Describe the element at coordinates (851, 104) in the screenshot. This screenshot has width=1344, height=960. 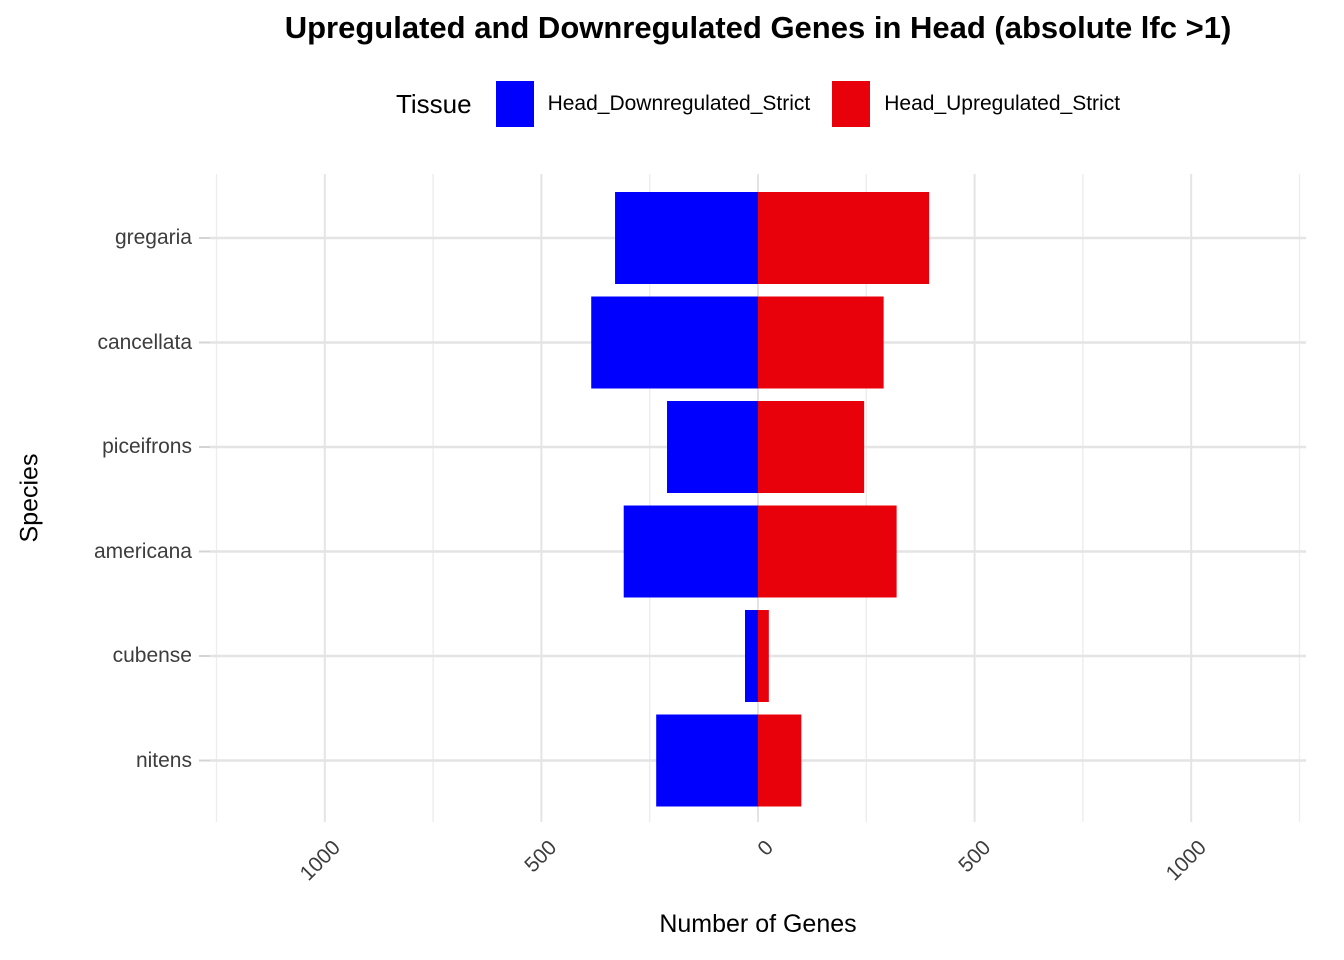
I see `legend-key-upregulated-swatch` at that location.